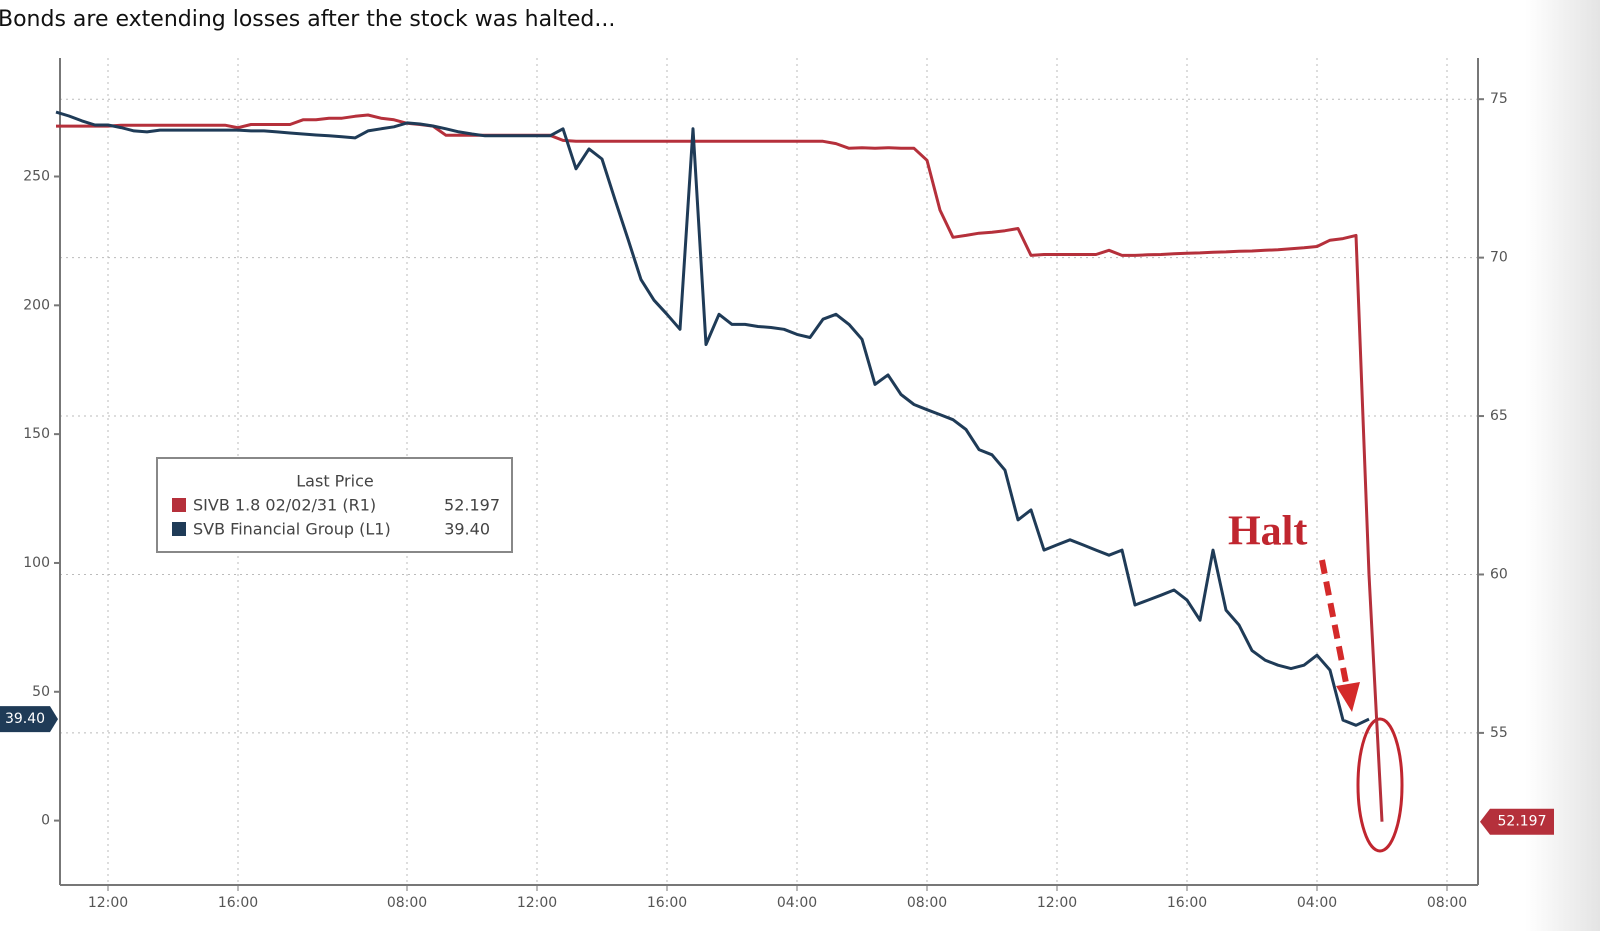  Describe the element at coordinates (41, 692) in the screenshot. I see `y-tick-label: 50` at that location.